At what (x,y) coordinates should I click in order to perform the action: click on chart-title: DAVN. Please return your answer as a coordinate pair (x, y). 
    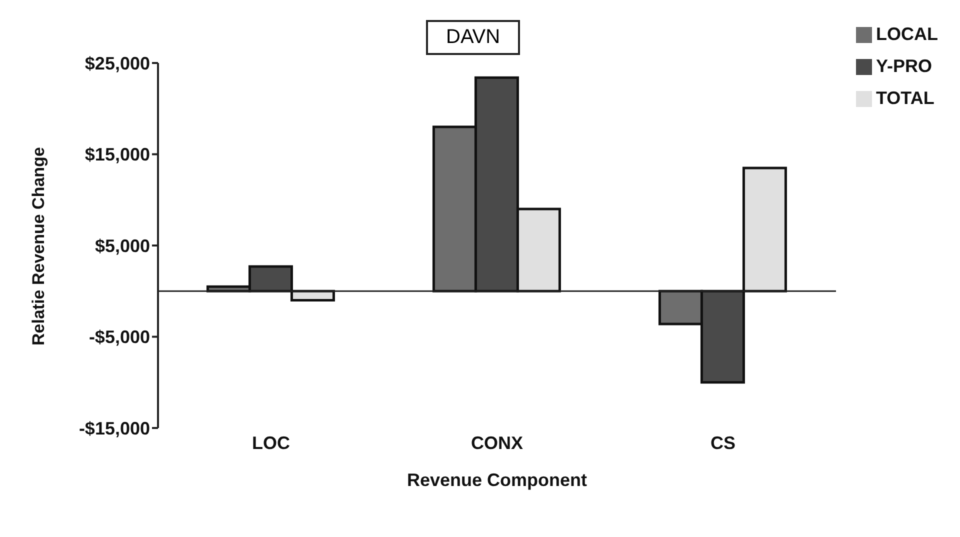
    Looking at the image, I should click on (473, 37).